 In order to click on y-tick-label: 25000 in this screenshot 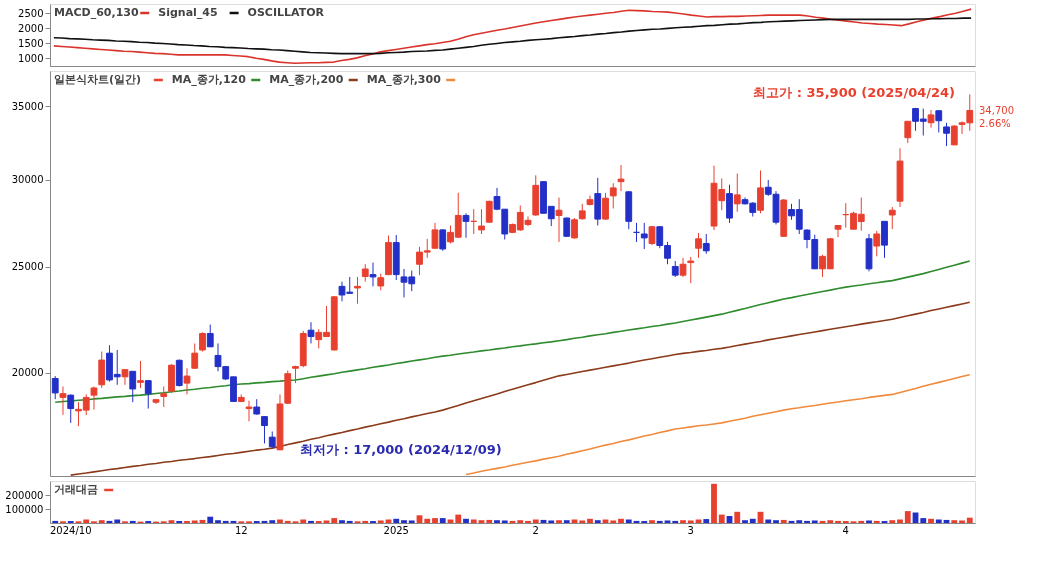, I will do `click(27, 267)`.